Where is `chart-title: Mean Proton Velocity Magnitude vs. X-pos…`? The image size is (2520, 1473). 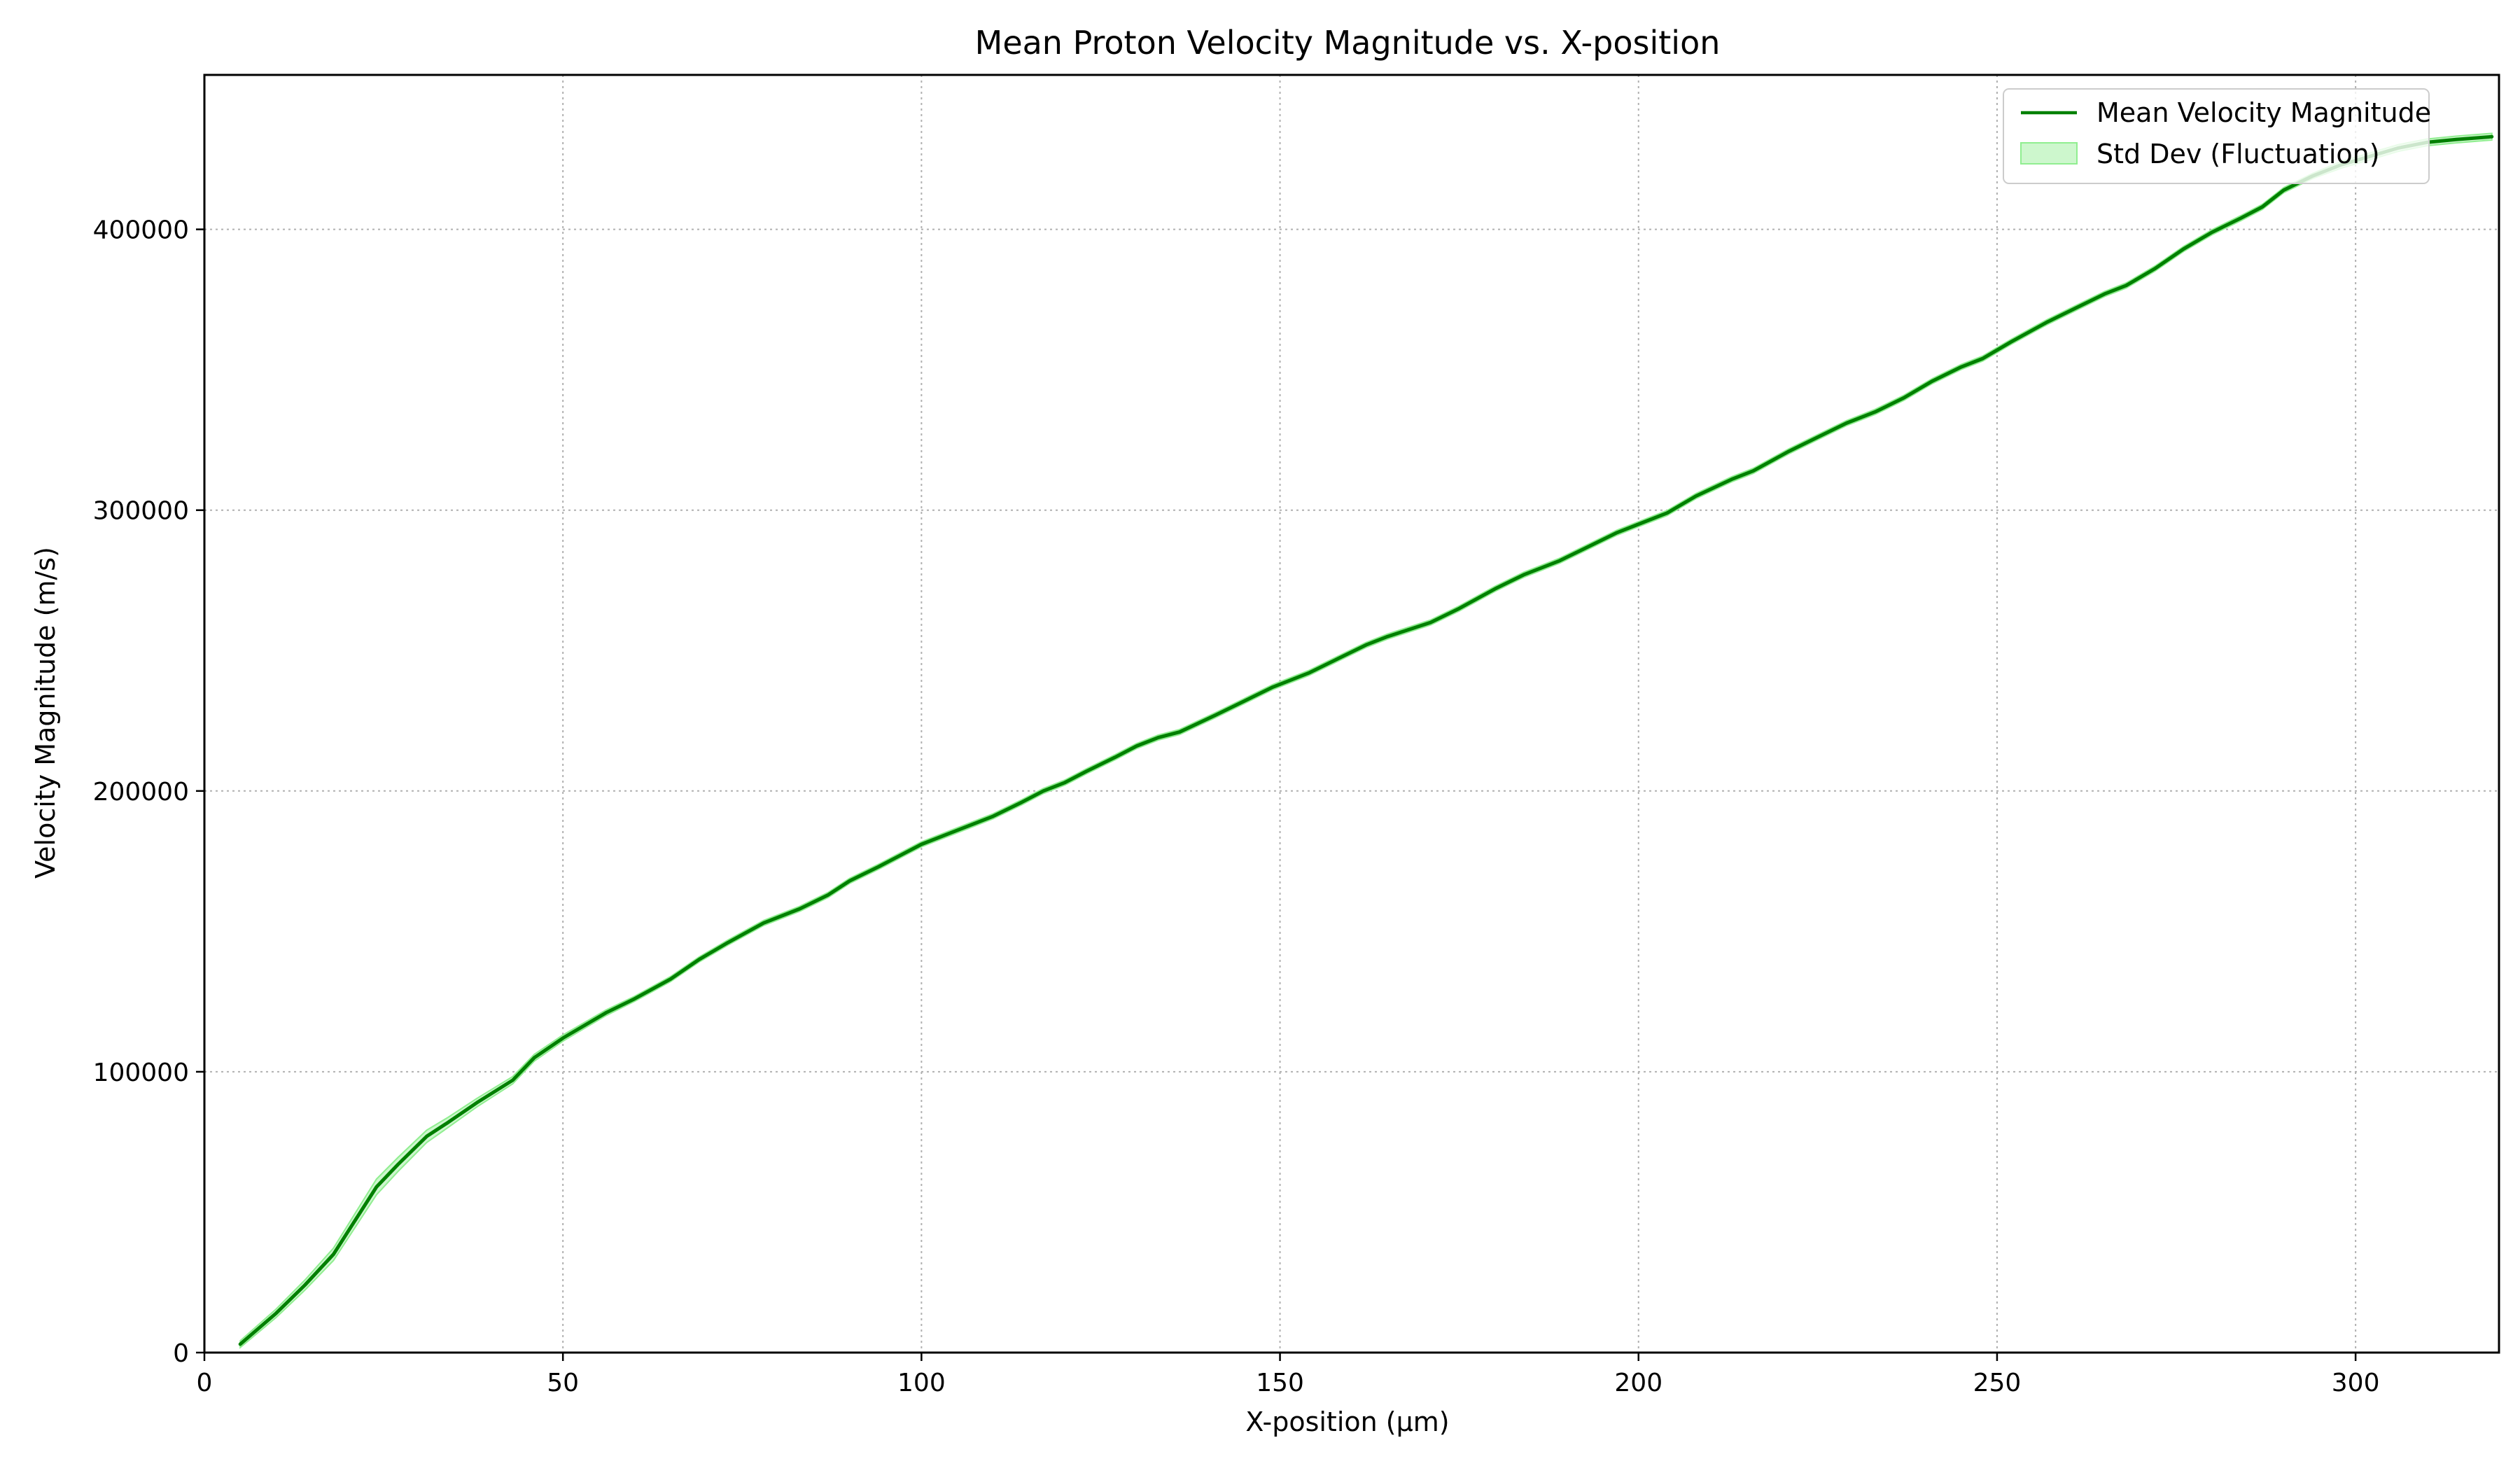 chart-title: Mean Proton Velocity Magnitude vs. X-pos… is located at coordinates (1348, 43).